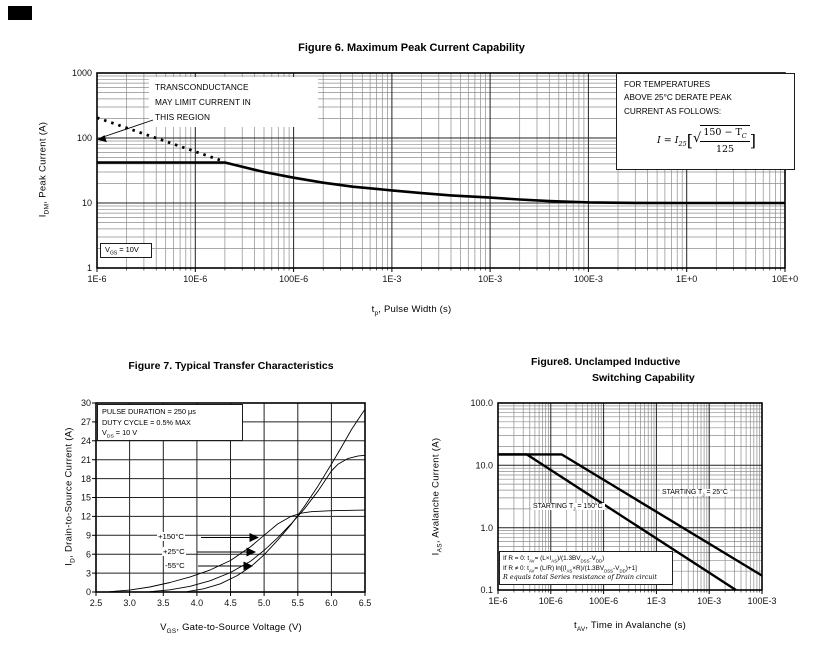 The height and width of the screenshot is (655, 823). What do you see at coordinates (481, 403) in the screenshot?
I see `y-tick-label: 100.0` at bounding box center [481, 403].